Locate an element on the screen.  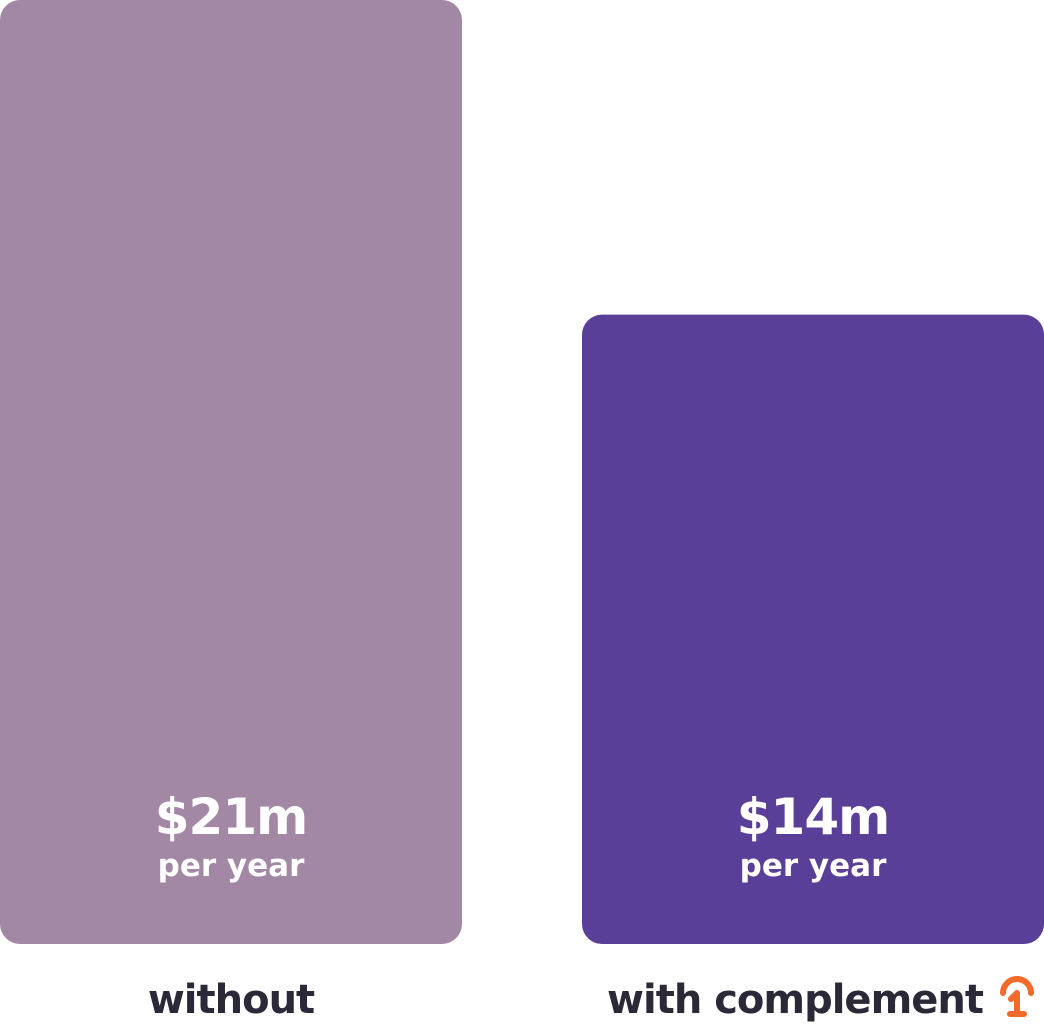
category-label: without is located at coordinates (231, 1000).